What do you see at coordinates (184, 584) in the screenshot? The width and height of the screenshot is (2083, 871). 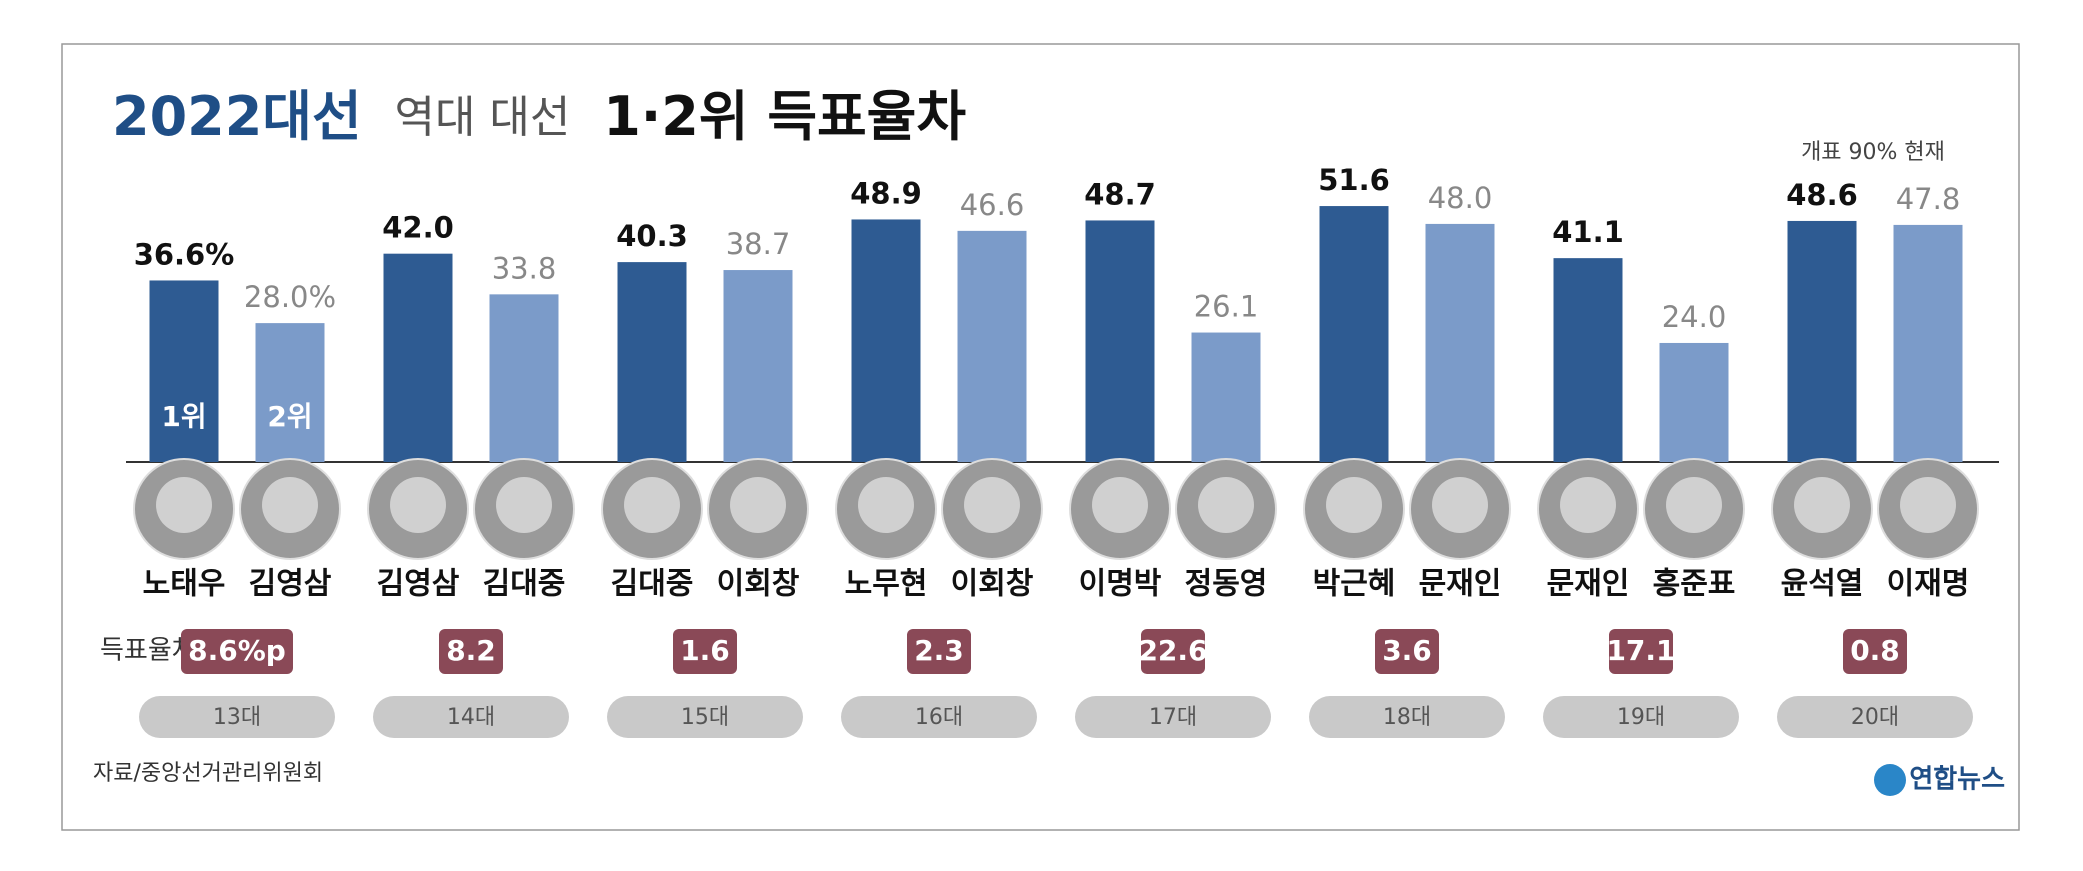 I see `candidate-name: 노태우` at bounding box center [184, 584].